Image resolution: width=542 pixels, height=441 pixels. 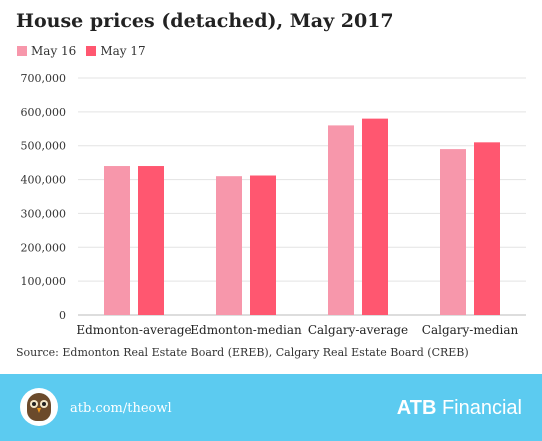 What do you see at coordinates (470, 330) in the screenshot?
I see `x-tick-label: Calgary-median` at bounding box center [470, 330].